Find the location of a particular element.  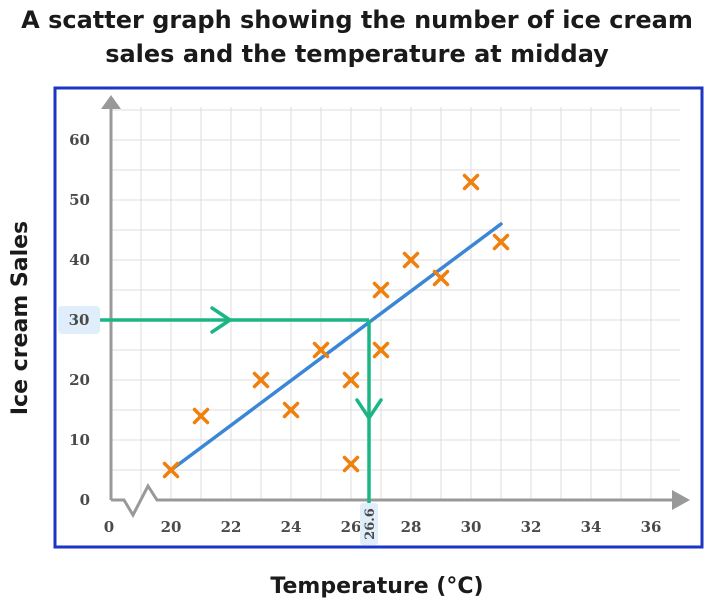

x-tick-label: 22 is located at coordinates (231, 527).